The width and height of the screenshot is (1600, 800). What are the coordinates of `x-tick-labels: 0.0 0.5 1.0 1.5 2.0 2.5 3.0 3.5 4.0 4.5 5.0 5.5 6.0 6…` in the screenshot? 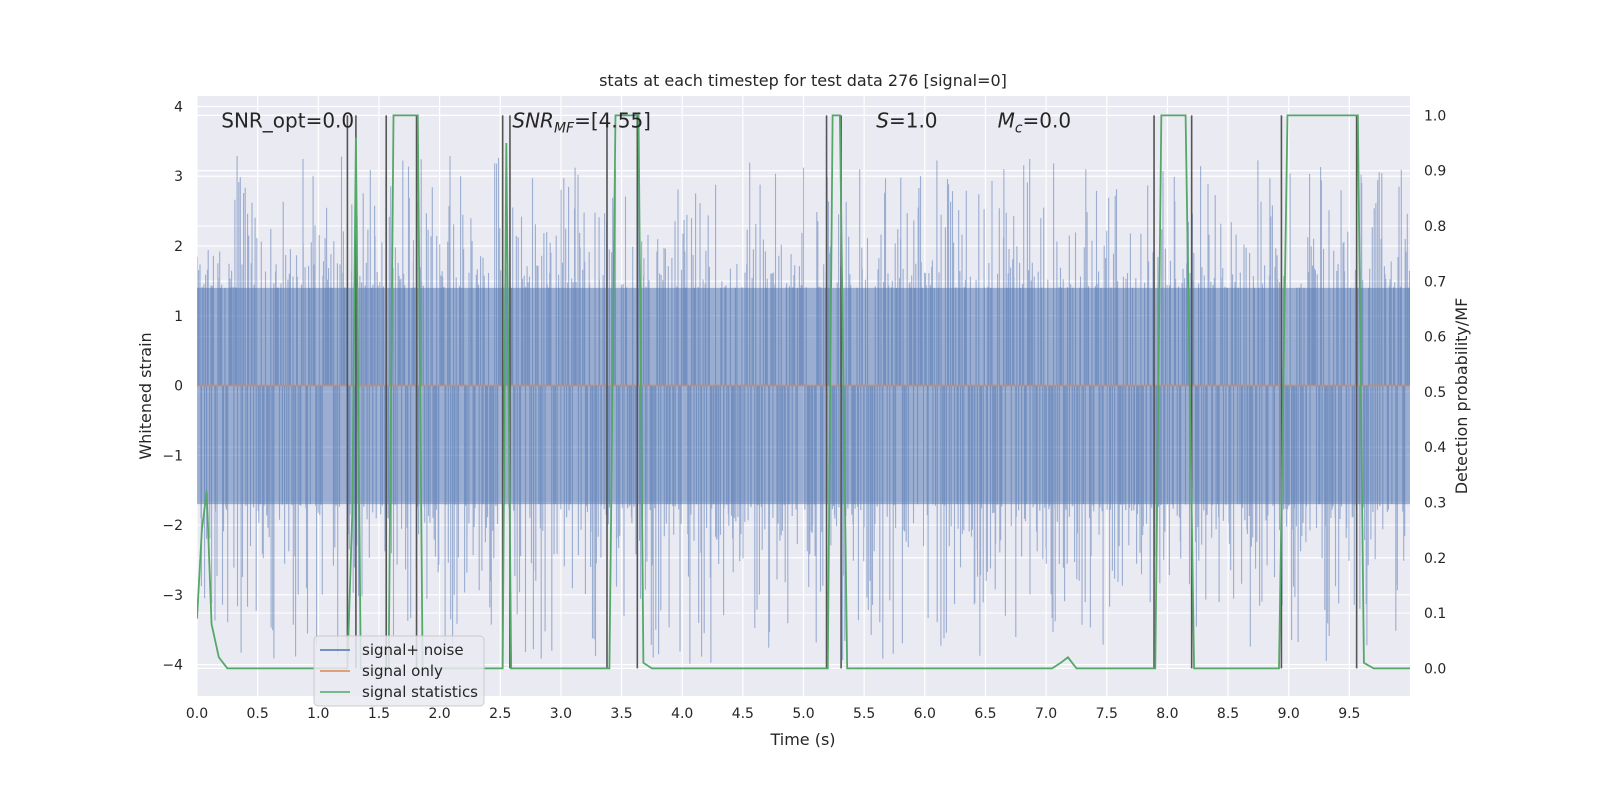 It's located at (773, 714).